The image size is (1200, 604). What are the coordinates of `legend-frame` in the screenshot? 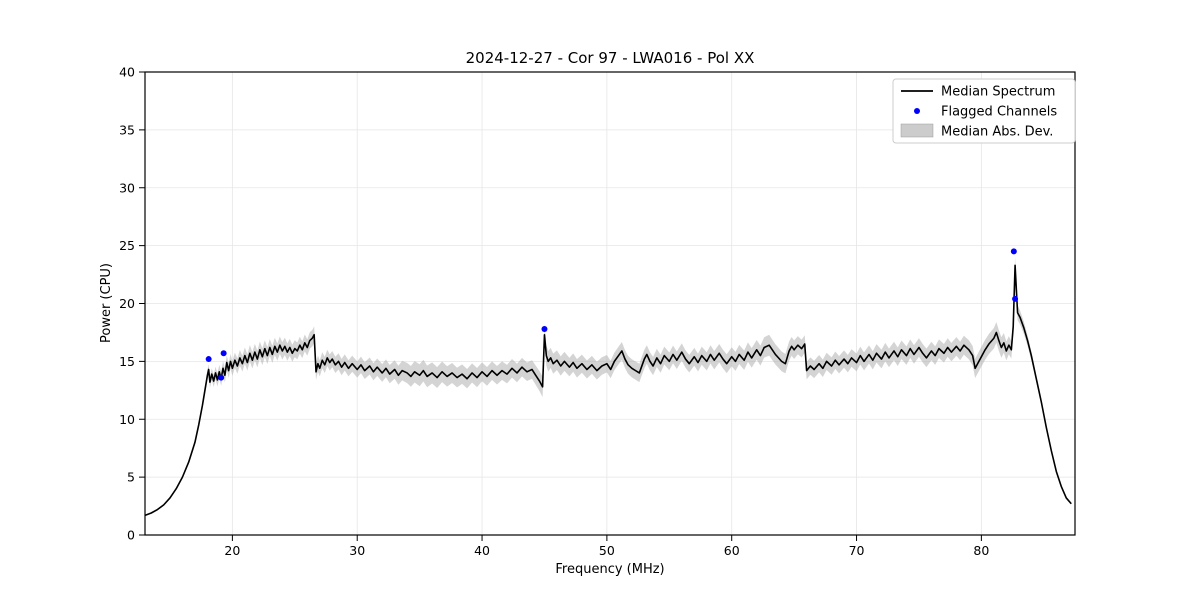 It's located at (984, 111).